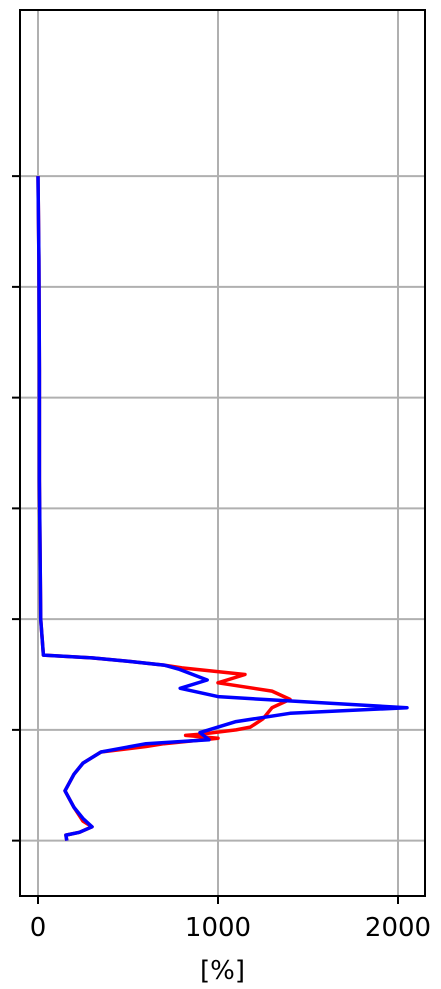  I want to click on x-tick-label: 0, so click(38, 928).